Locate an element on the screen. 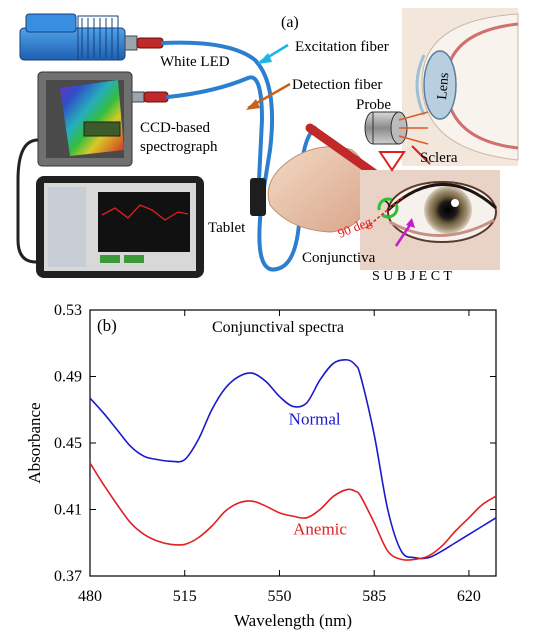 This screenshot has width=540, height=639. ccd-spectrograph-device is located at coordinates (103, 119).